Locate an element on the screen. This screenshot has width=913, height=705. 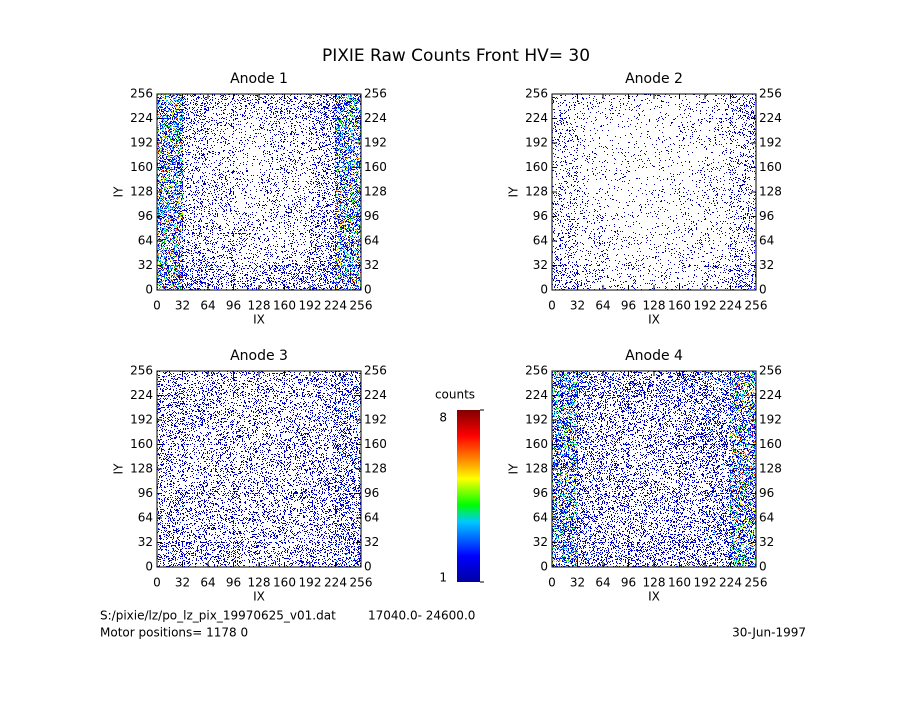
footer-motor: Motor positions= 1178 0 is located at coordinates (174, 633).